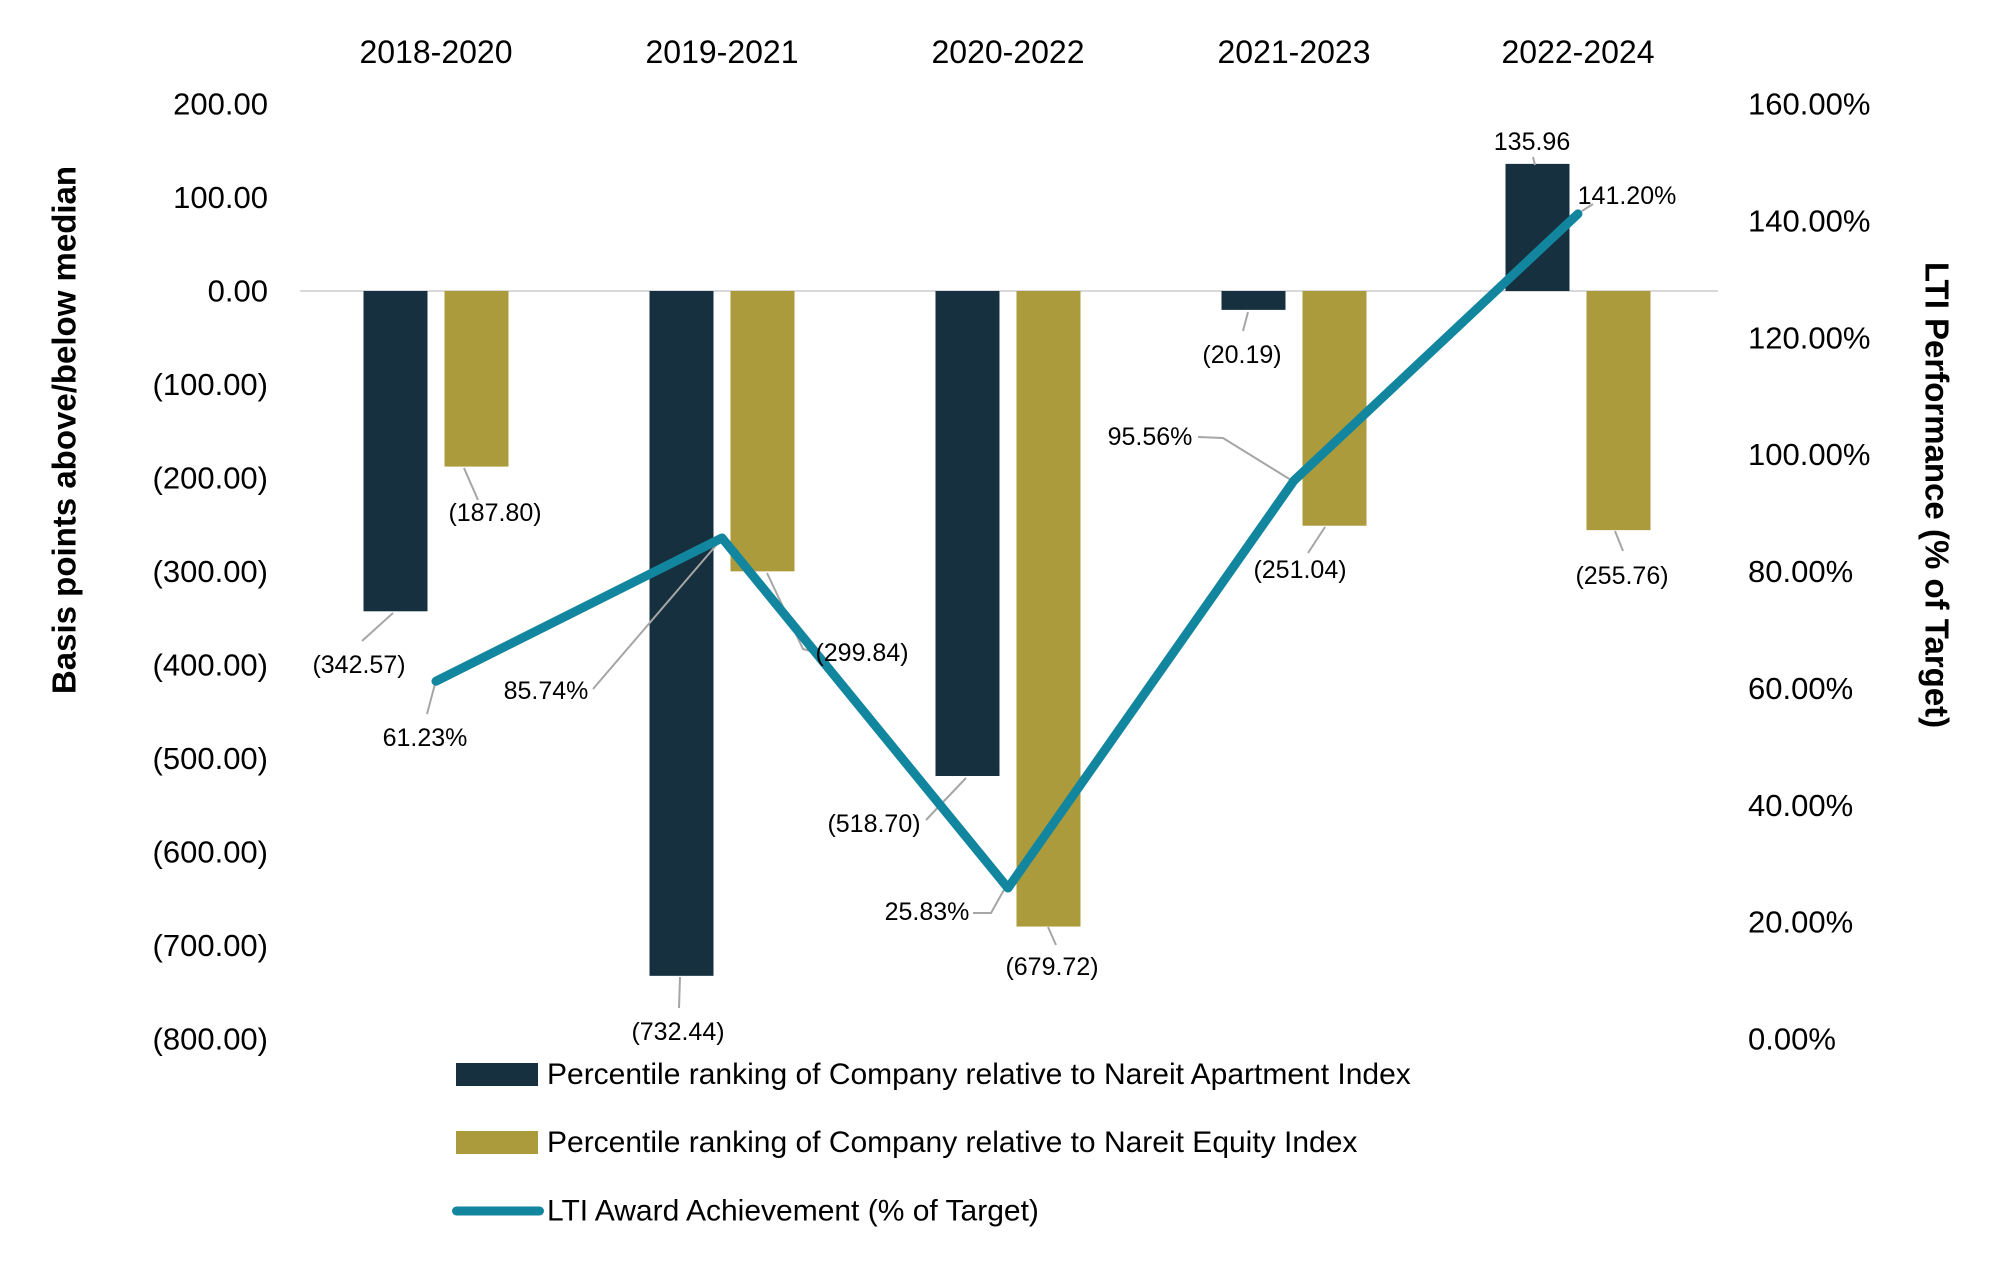 This screenshot has width=2016, height=1263. What do you see at coordinates (210, 1039) in the screenshot?
I see `left-axis-tick: (800.00)` at bounding box center [210, 1039].